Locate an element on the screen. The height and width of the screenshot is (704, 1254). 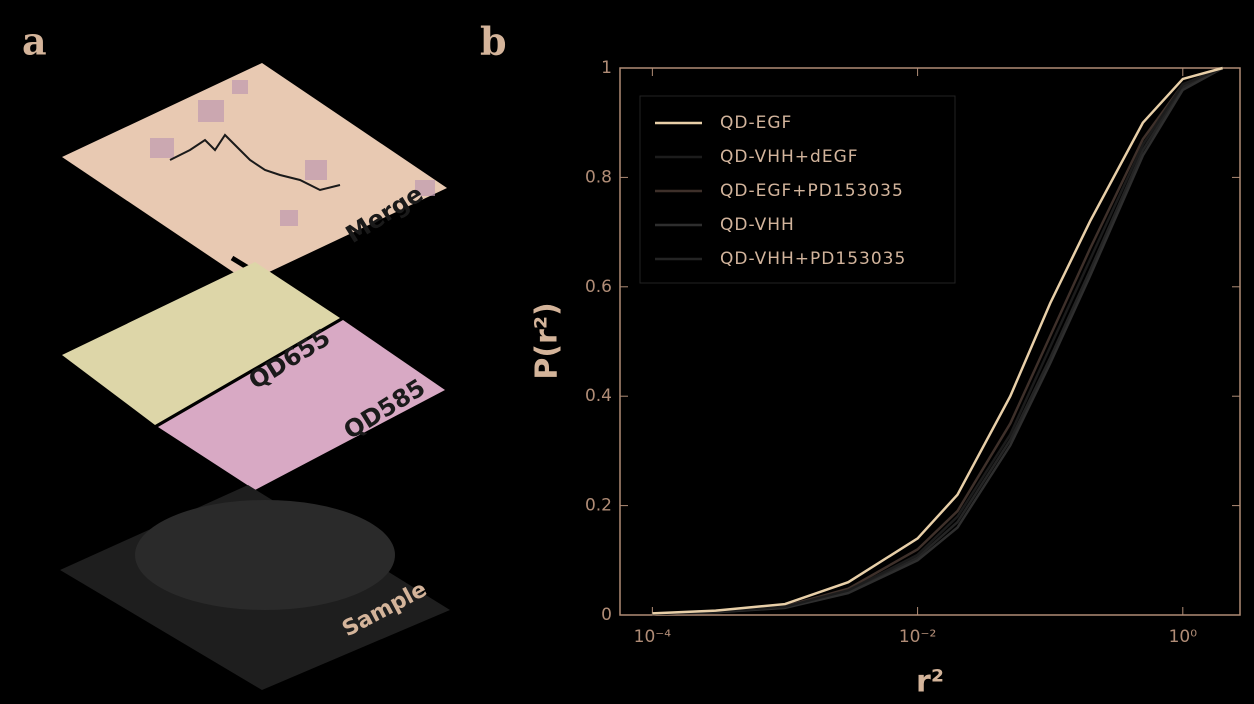
merge-spots is located at coordinates (292, 153).